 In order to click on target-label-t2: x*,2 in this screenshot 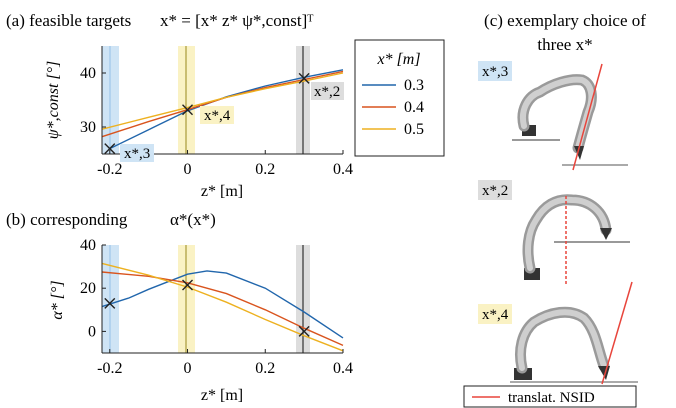, I will do `click(327, 91)`.